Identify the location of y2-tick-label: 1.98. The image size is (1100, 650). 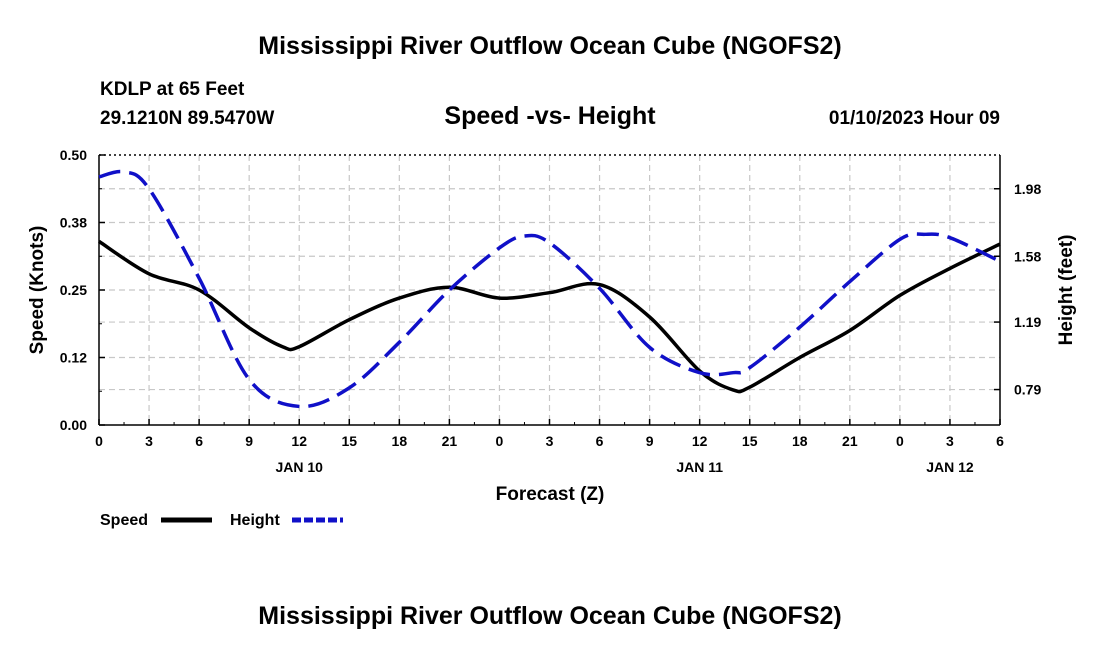
(1027, 189).